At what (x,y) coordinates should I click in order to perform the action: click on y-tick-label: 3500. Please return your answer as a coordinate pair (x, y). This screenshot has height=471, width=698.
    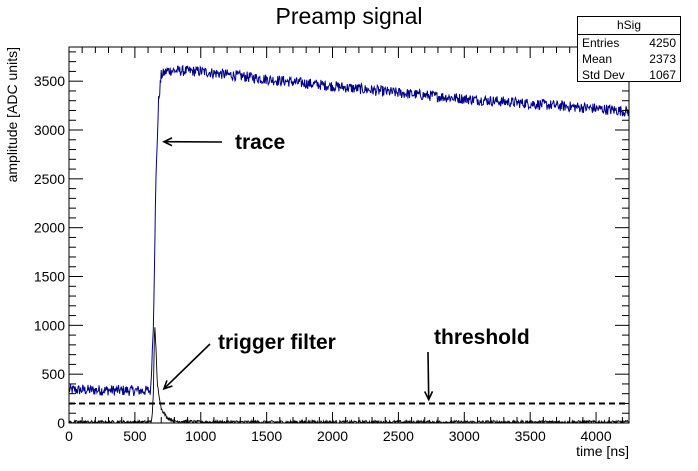
    Looking at the image, I should click on (49, 81).